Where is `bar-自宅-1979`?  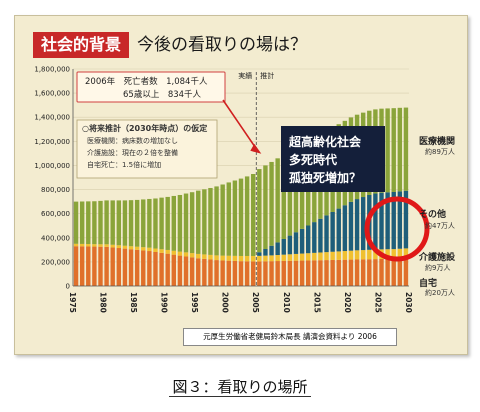
bar-自宅-1979 is located at coordinates (94, 266).